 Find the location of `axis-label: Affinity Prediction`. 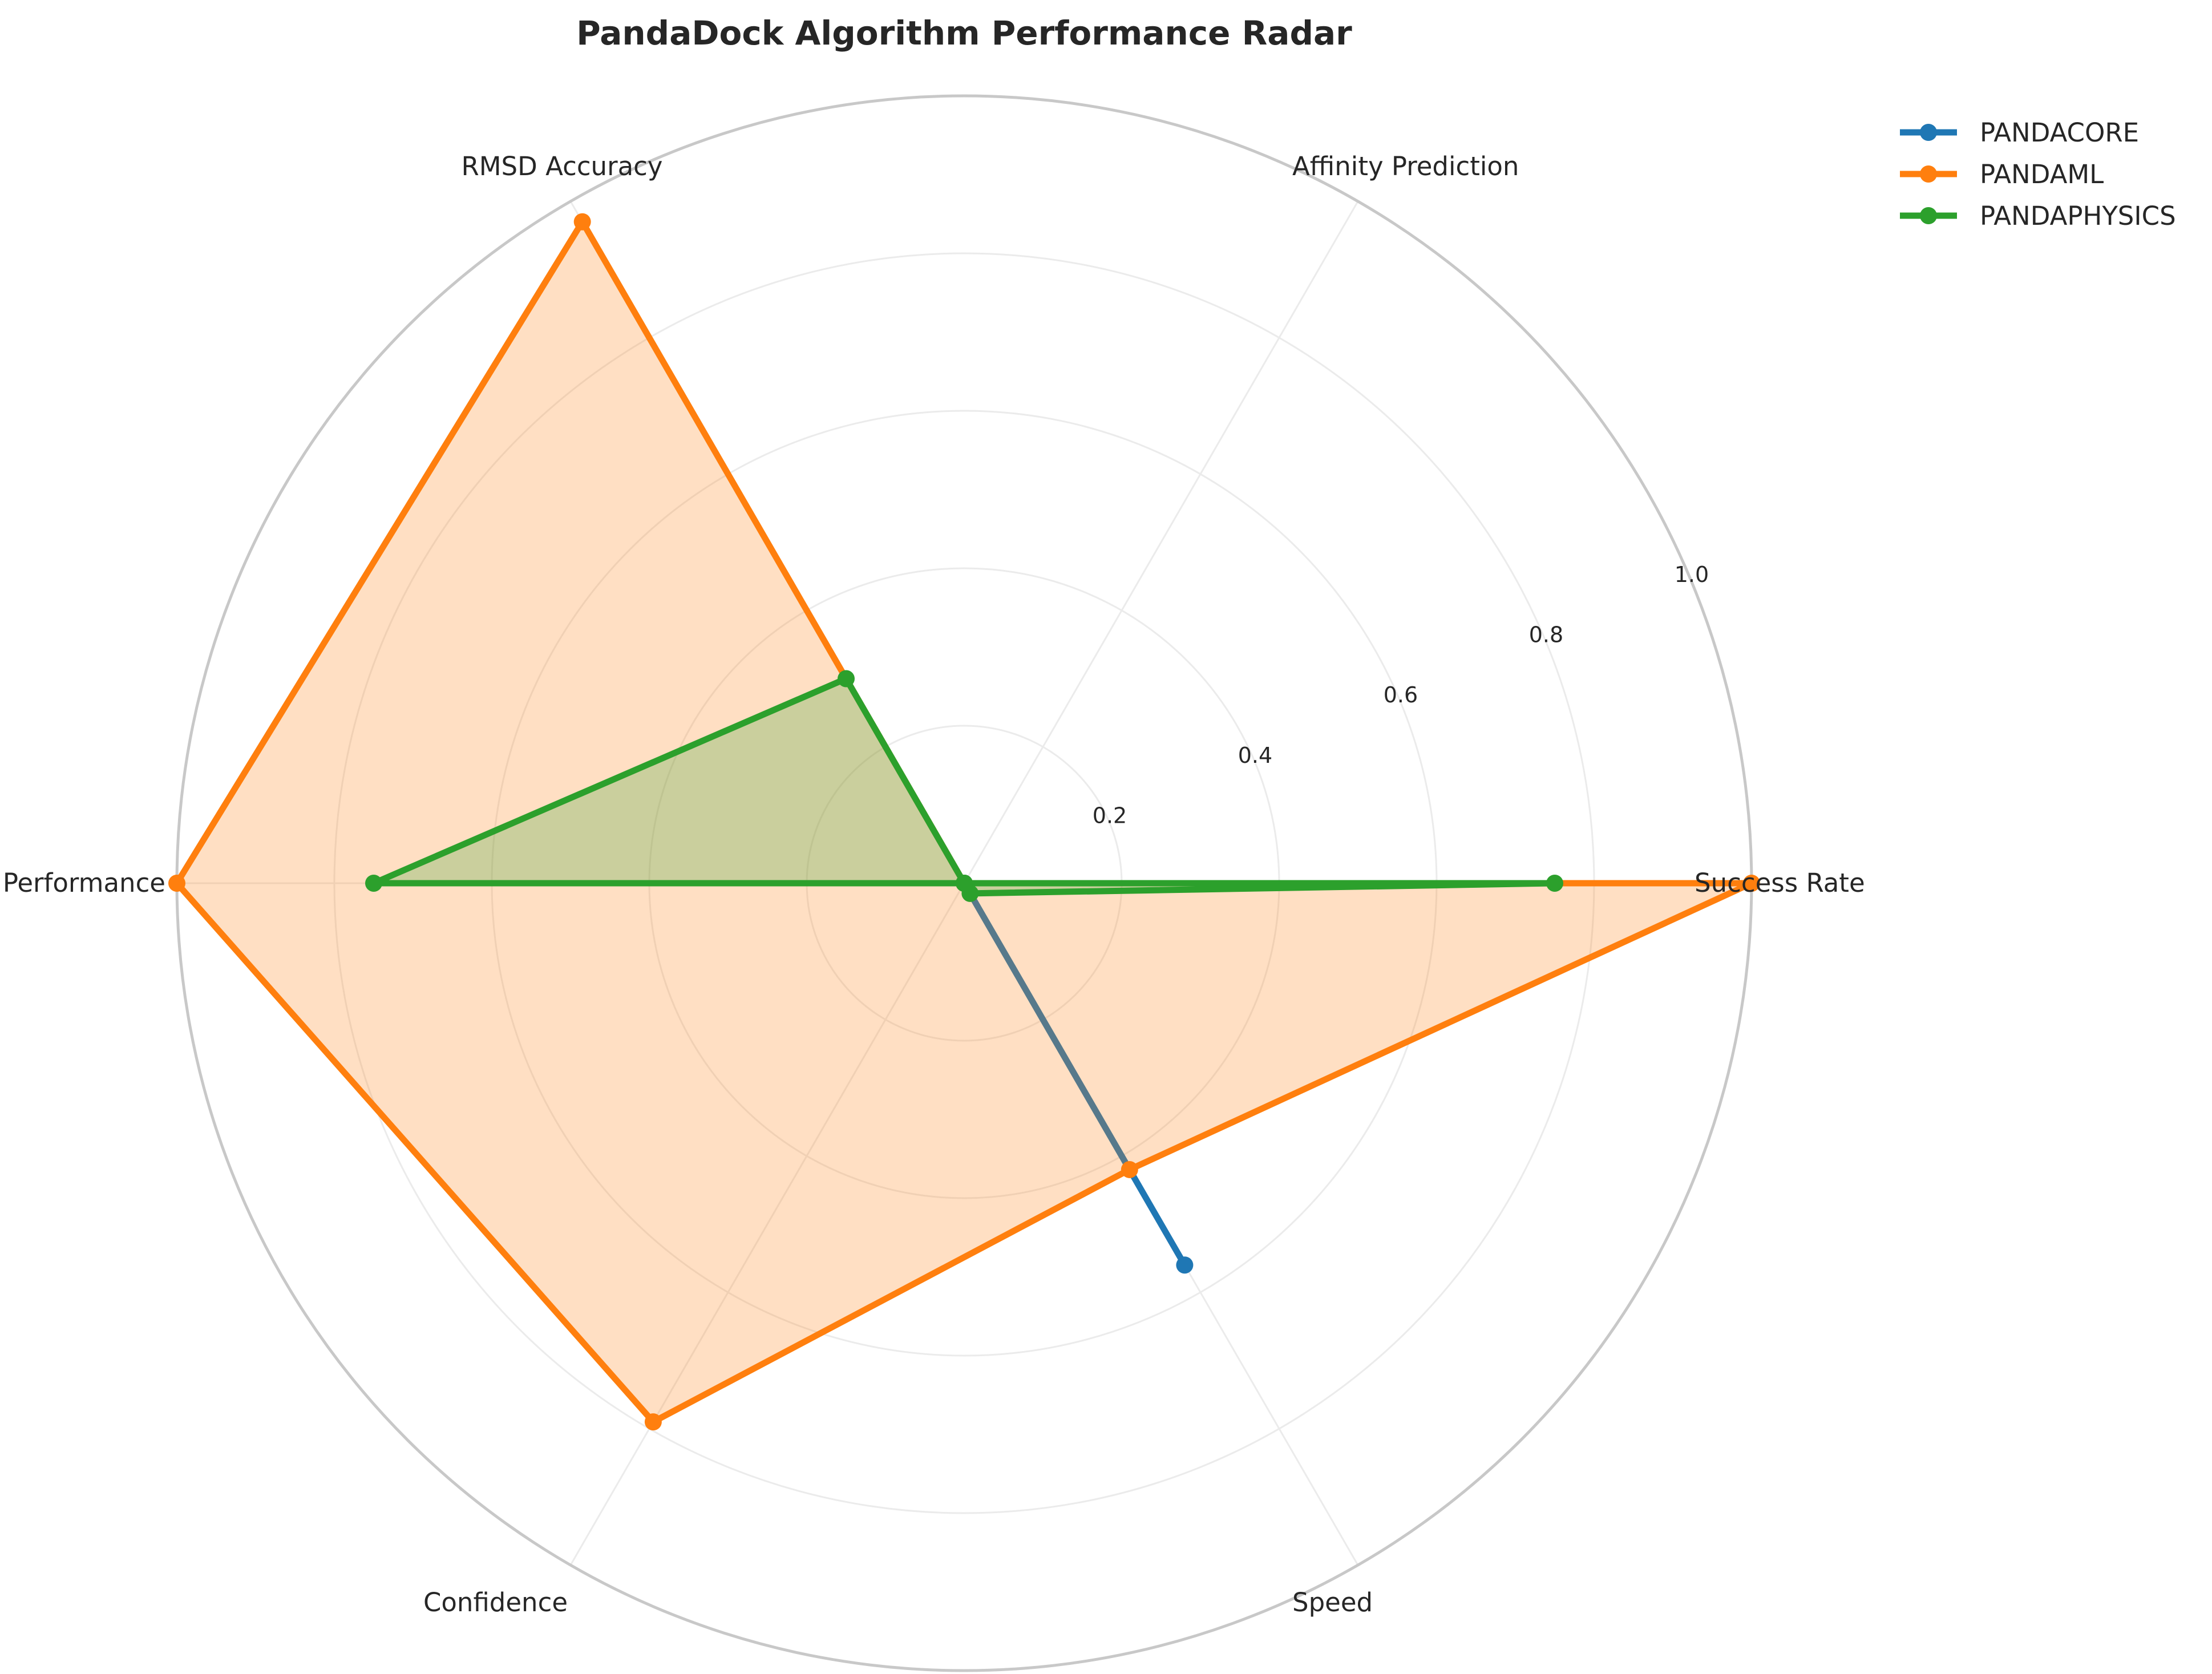

axis-label: Affinity Prediction is located at coordinates (1405, 166).